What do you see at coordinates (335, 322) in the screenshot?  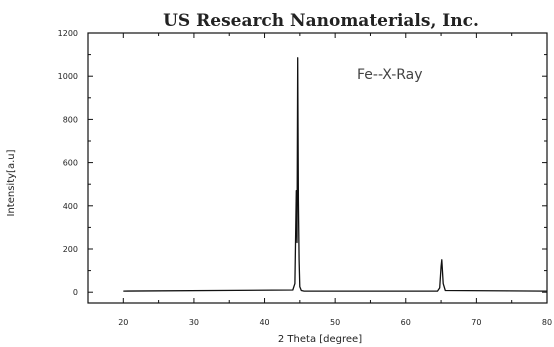 I see `x-tick-label: 50` at bounding box center [335, 322].